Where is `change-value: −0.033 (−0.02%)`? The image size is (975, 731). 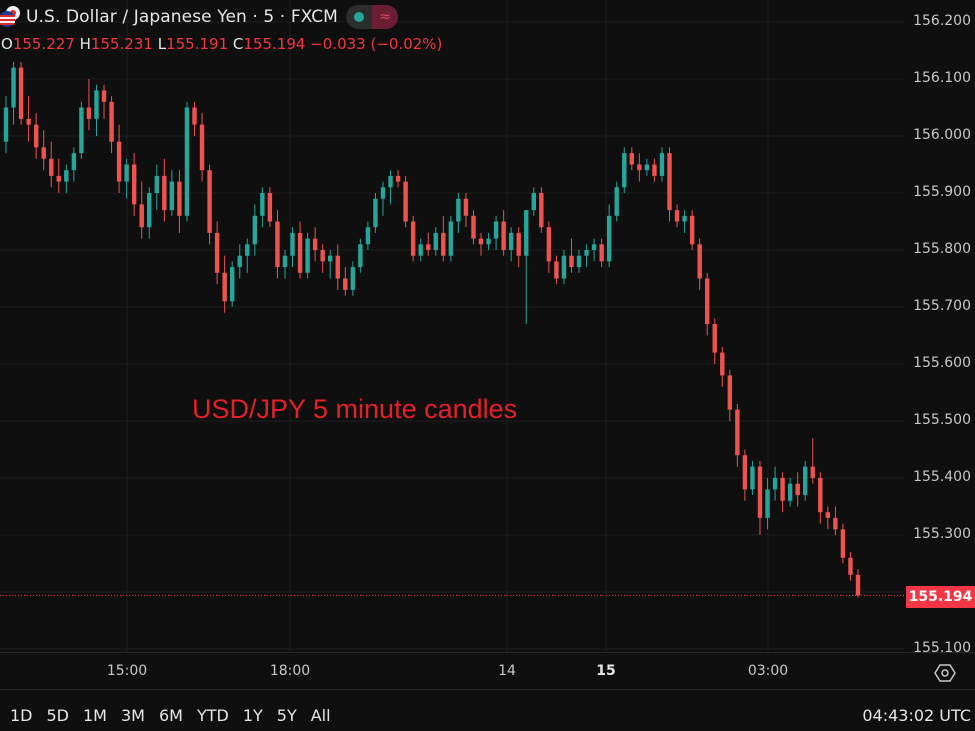
change-value: −0.033 (−0.02%) is located at coordinates (376, 44).